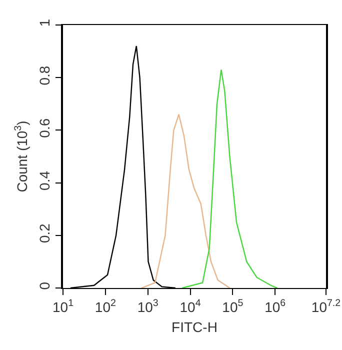  Describe the element at coordinates (275, 306) in the screenshot. I see `x-tick-label: 10$^{6}$` at that location.